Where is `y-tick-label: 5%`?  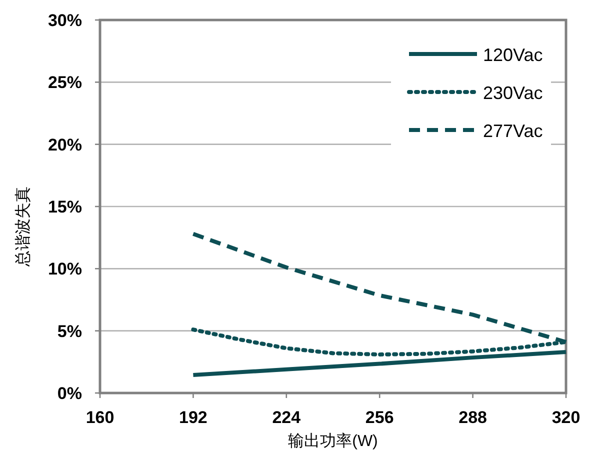 y-tick-label: 5% is located at coordinates (69, 331).